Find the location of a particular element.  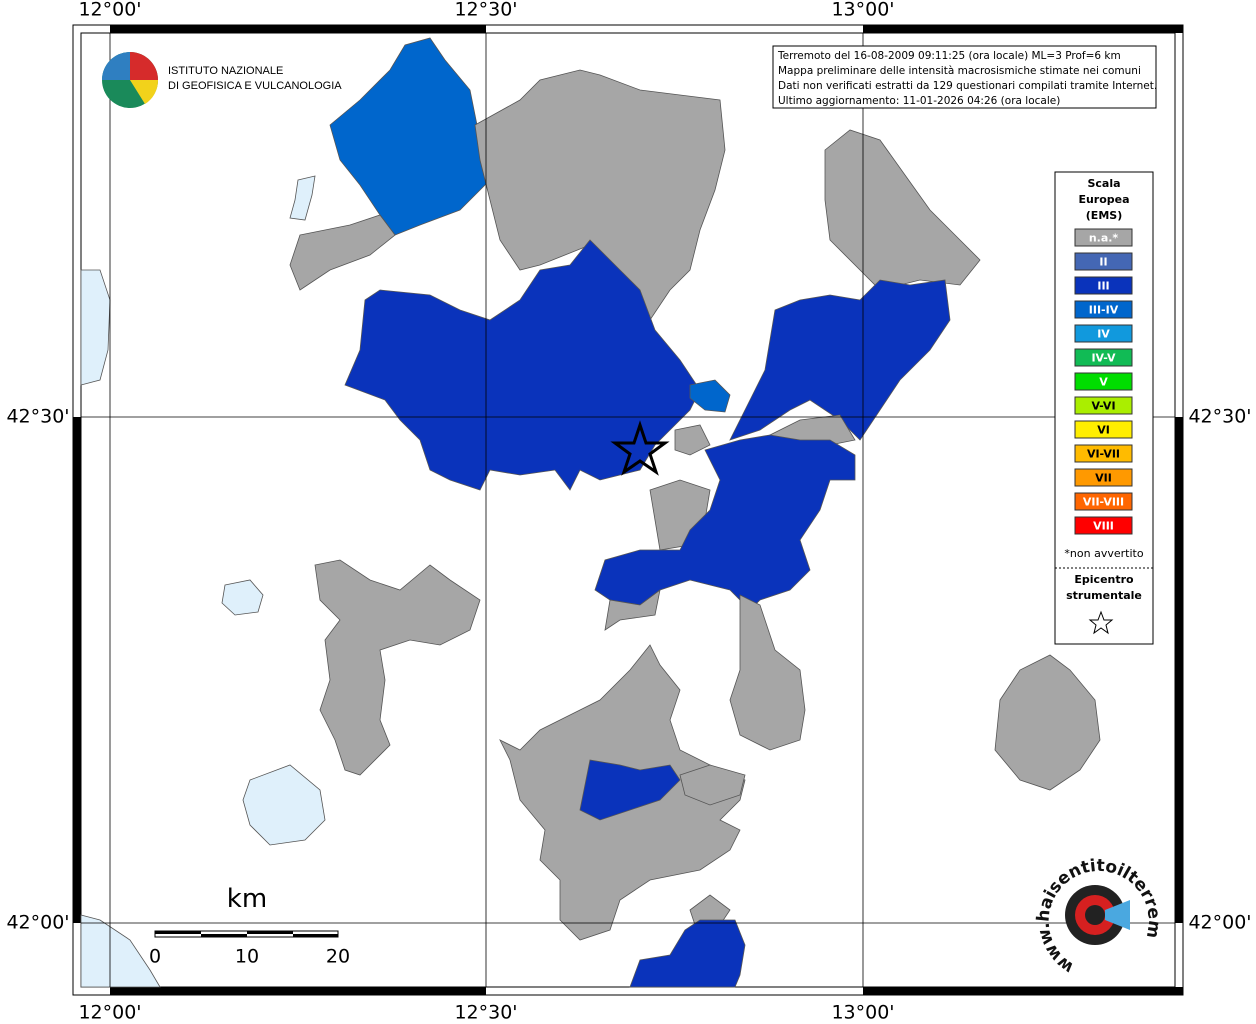

legend-label: VII-VIII is located at coordinates (1103, 502).